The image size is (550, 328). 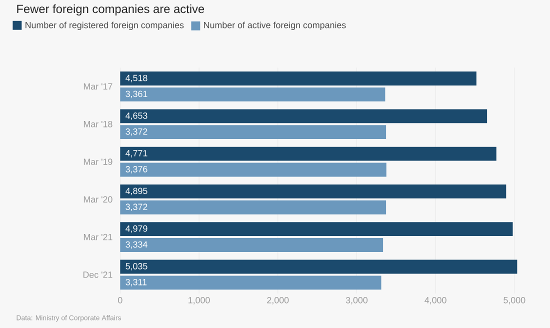 I want to click on y-tick-label: Mar '18, so click(x=98, y=124).